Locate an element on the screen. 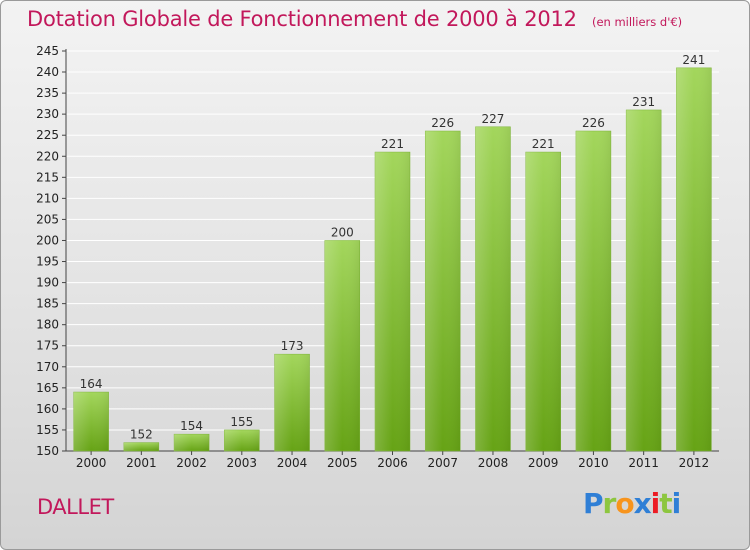 The width and height of the screenshot is (750, 550). y-tick-label: 175 is located at coordinates (47, 346).